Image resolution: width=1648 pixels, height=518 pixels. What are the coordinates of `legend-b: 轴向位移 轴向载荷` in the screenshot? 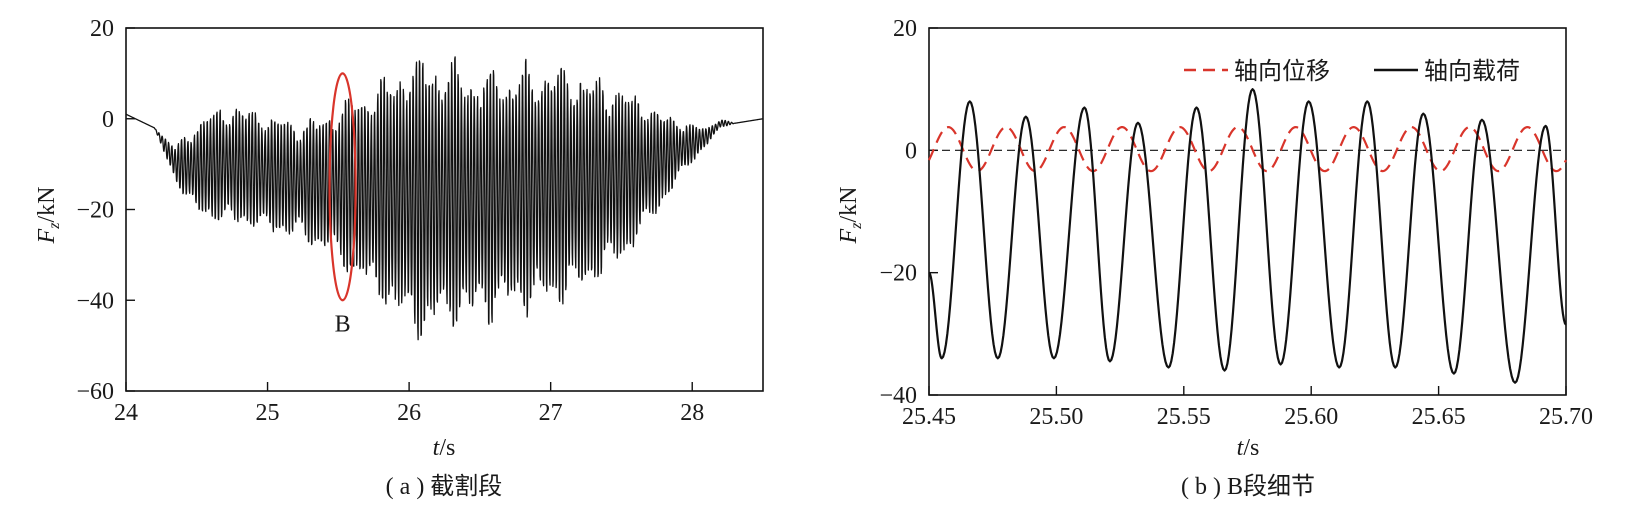 It's located at (1352, 71).